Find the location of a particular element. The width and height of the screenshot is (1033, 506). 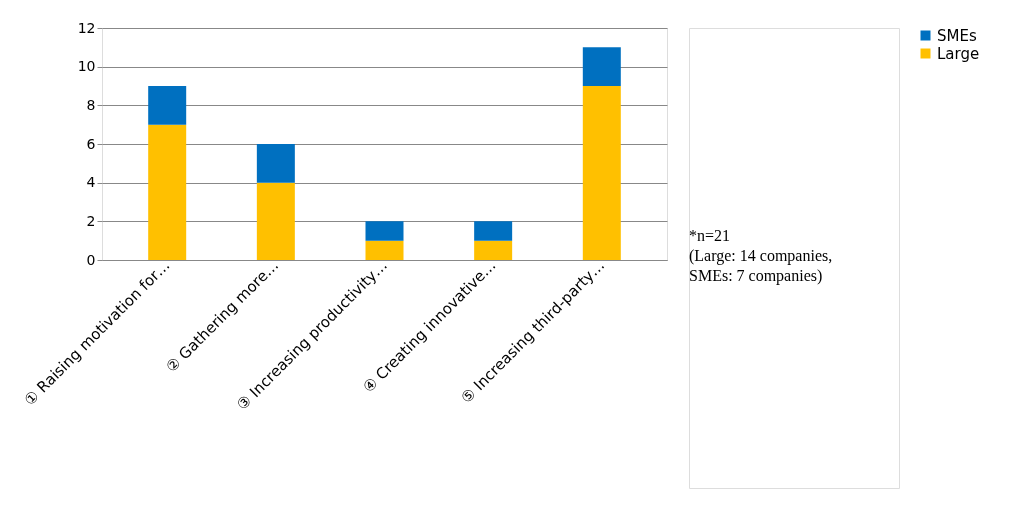

y-tick-label: 12 is located at coordinates (86, 27).